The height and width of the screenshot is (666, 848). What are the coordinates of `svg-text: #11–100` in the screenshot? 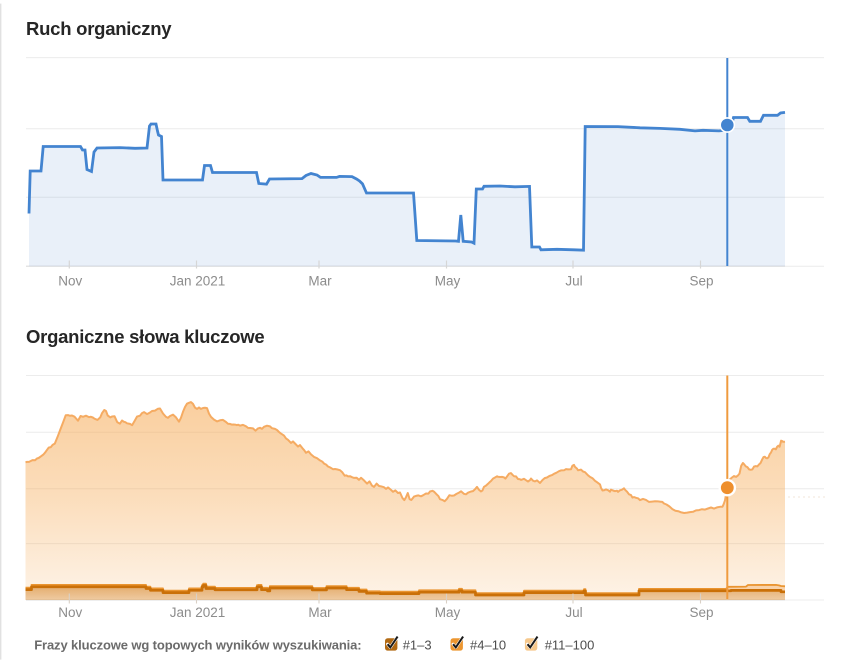 It's located at (570, 644).